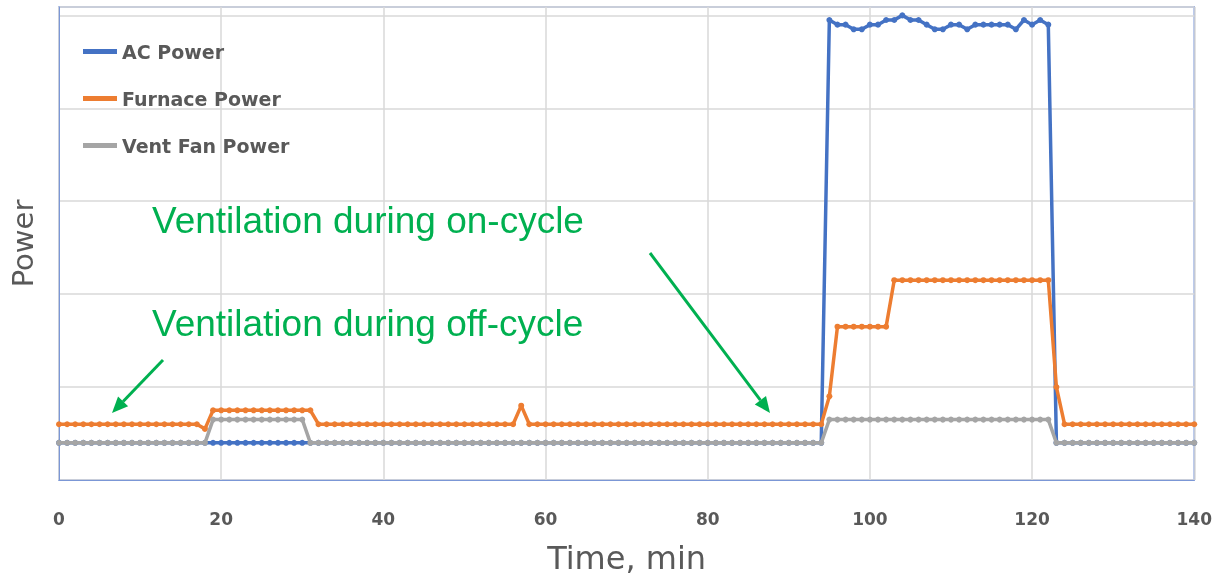  What do you see at coordinates (22, 243) in the screenshot?
I see `y-axis-title: Power` at bounding box center [22, 243].